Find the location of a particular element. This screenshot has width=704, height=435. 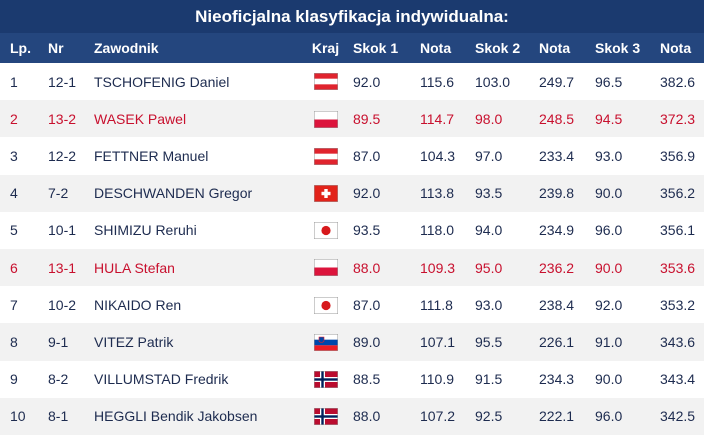

cell: 89.0 is located at coordinates (378, 342).